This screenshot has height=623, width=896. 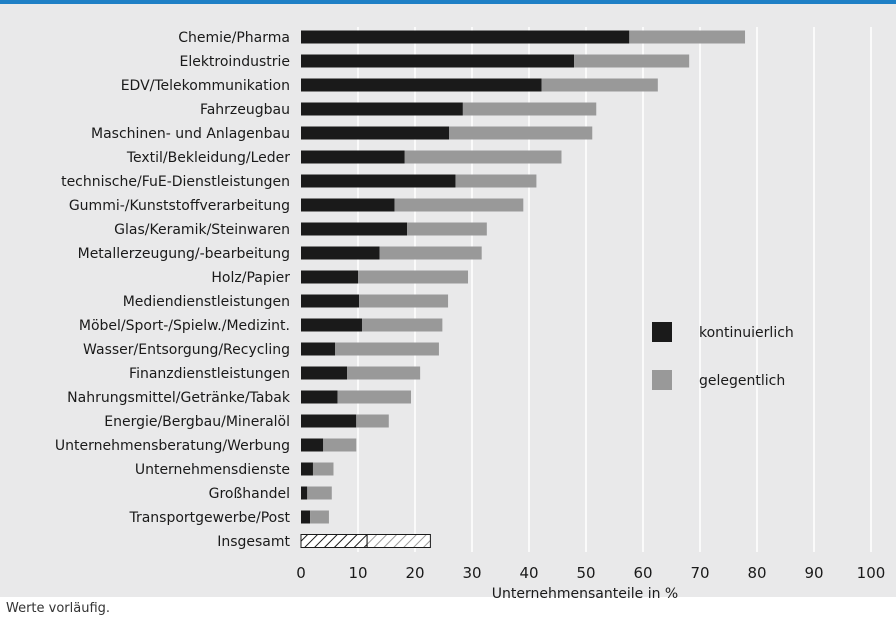 I want to click on bar-kontinuierlich-textil-bekleidung-leder, so click(x=353, y=157).